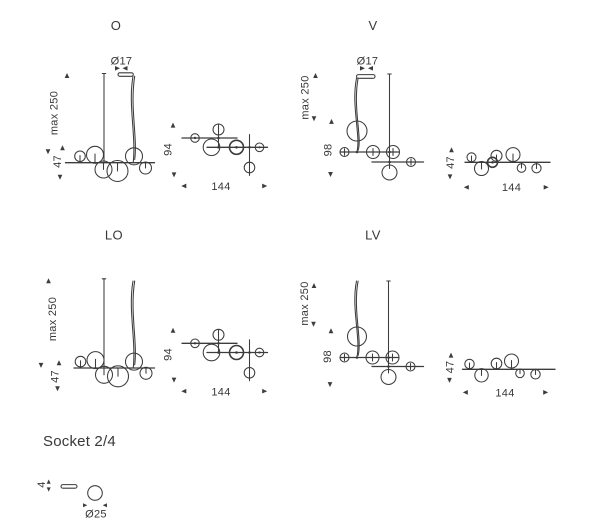  What do you see at coordinates (500, 376) in the screenshot?
I see `panel-lv-plan-view: 47 144` at bounding box center [500, 376].